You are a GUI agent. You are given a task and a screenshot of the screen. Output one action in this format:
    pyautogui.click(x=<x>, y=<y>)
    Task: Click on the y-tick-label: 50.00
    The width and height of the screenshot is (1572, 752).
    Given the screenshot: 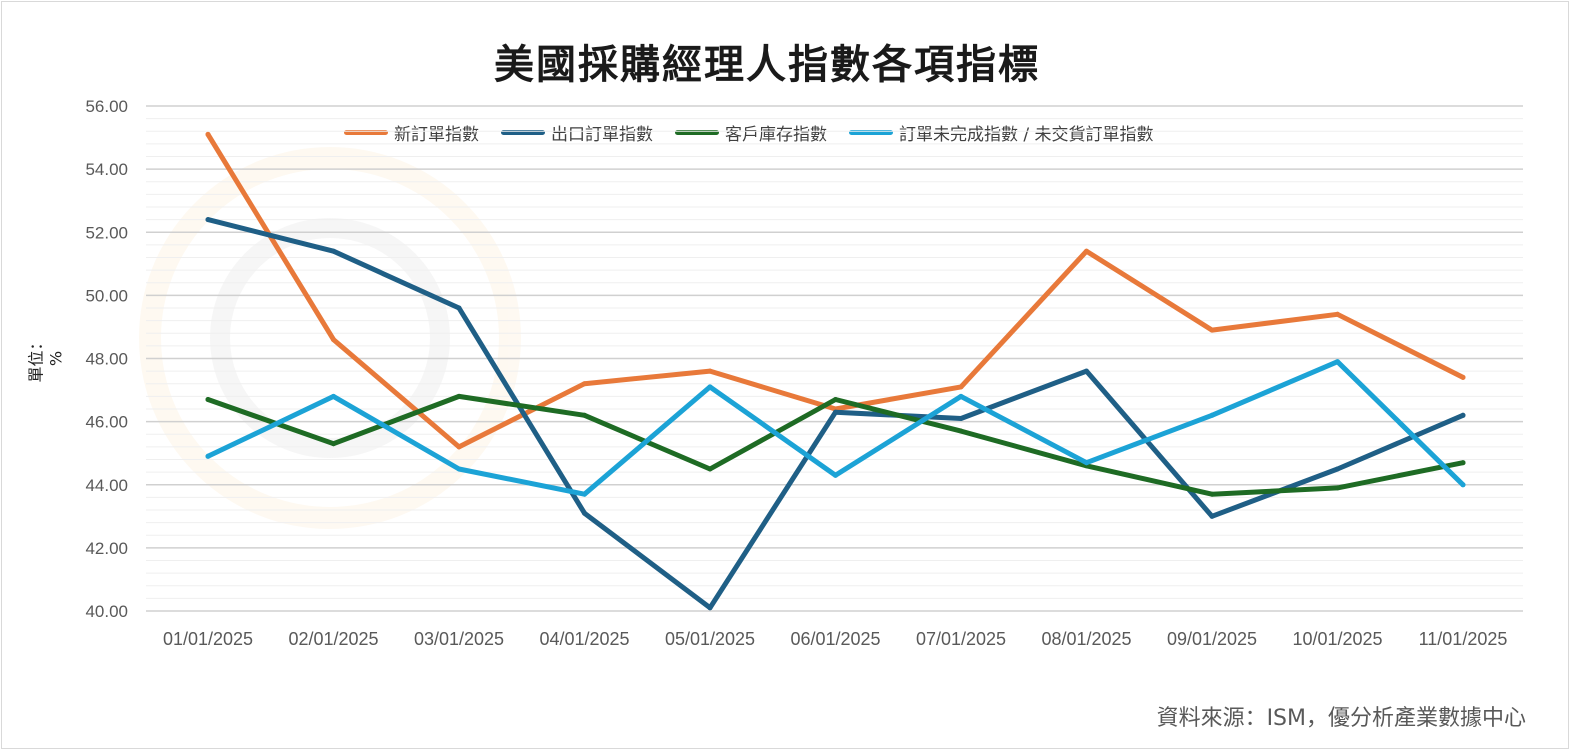 What is the action you would take?
    pyautogui.click(x=106, y=295)
    